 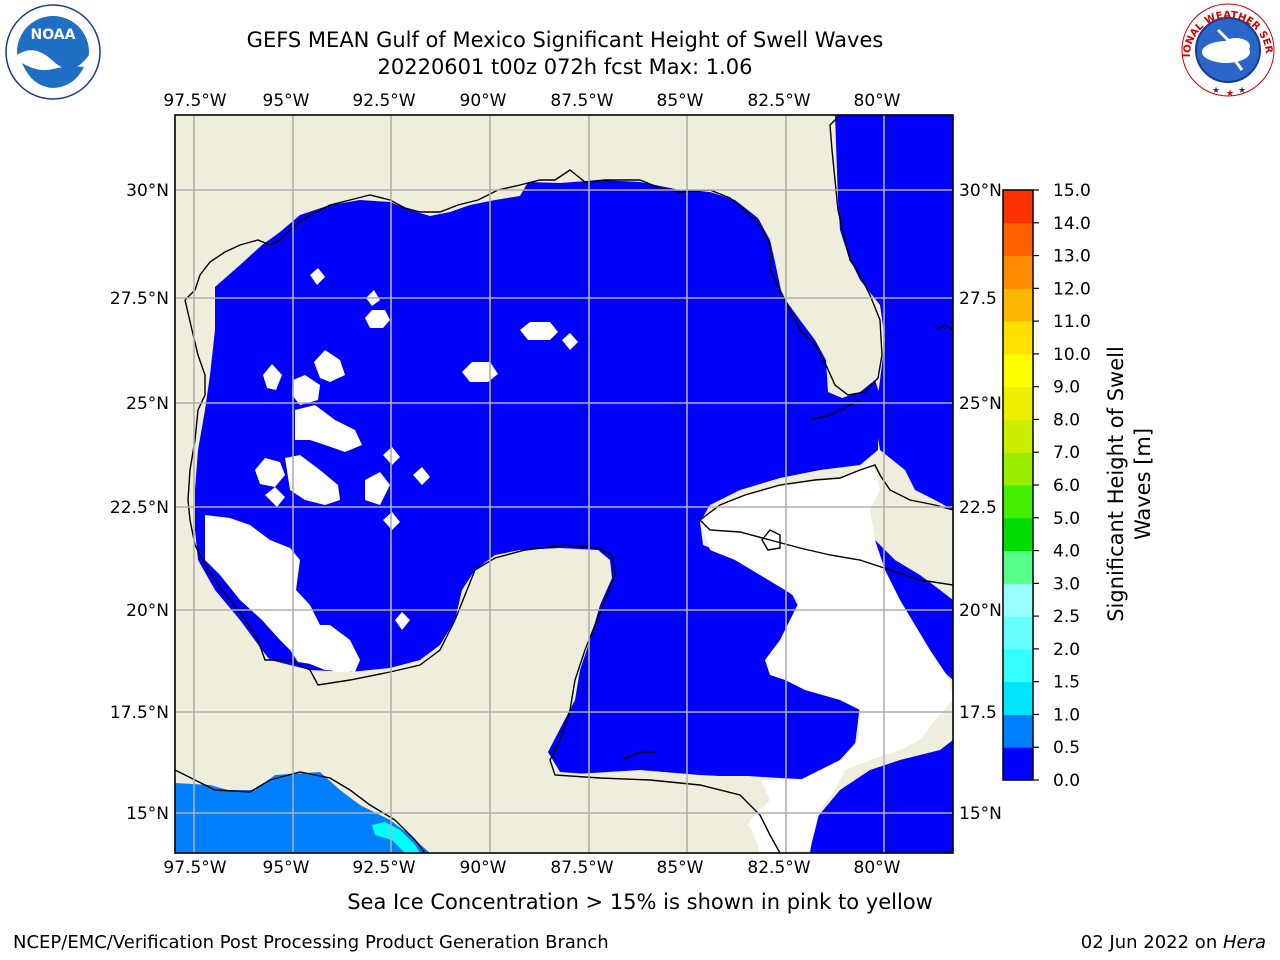 I want to click on colorbar-tick-label: 5.0, so click(x=1066, y=519).